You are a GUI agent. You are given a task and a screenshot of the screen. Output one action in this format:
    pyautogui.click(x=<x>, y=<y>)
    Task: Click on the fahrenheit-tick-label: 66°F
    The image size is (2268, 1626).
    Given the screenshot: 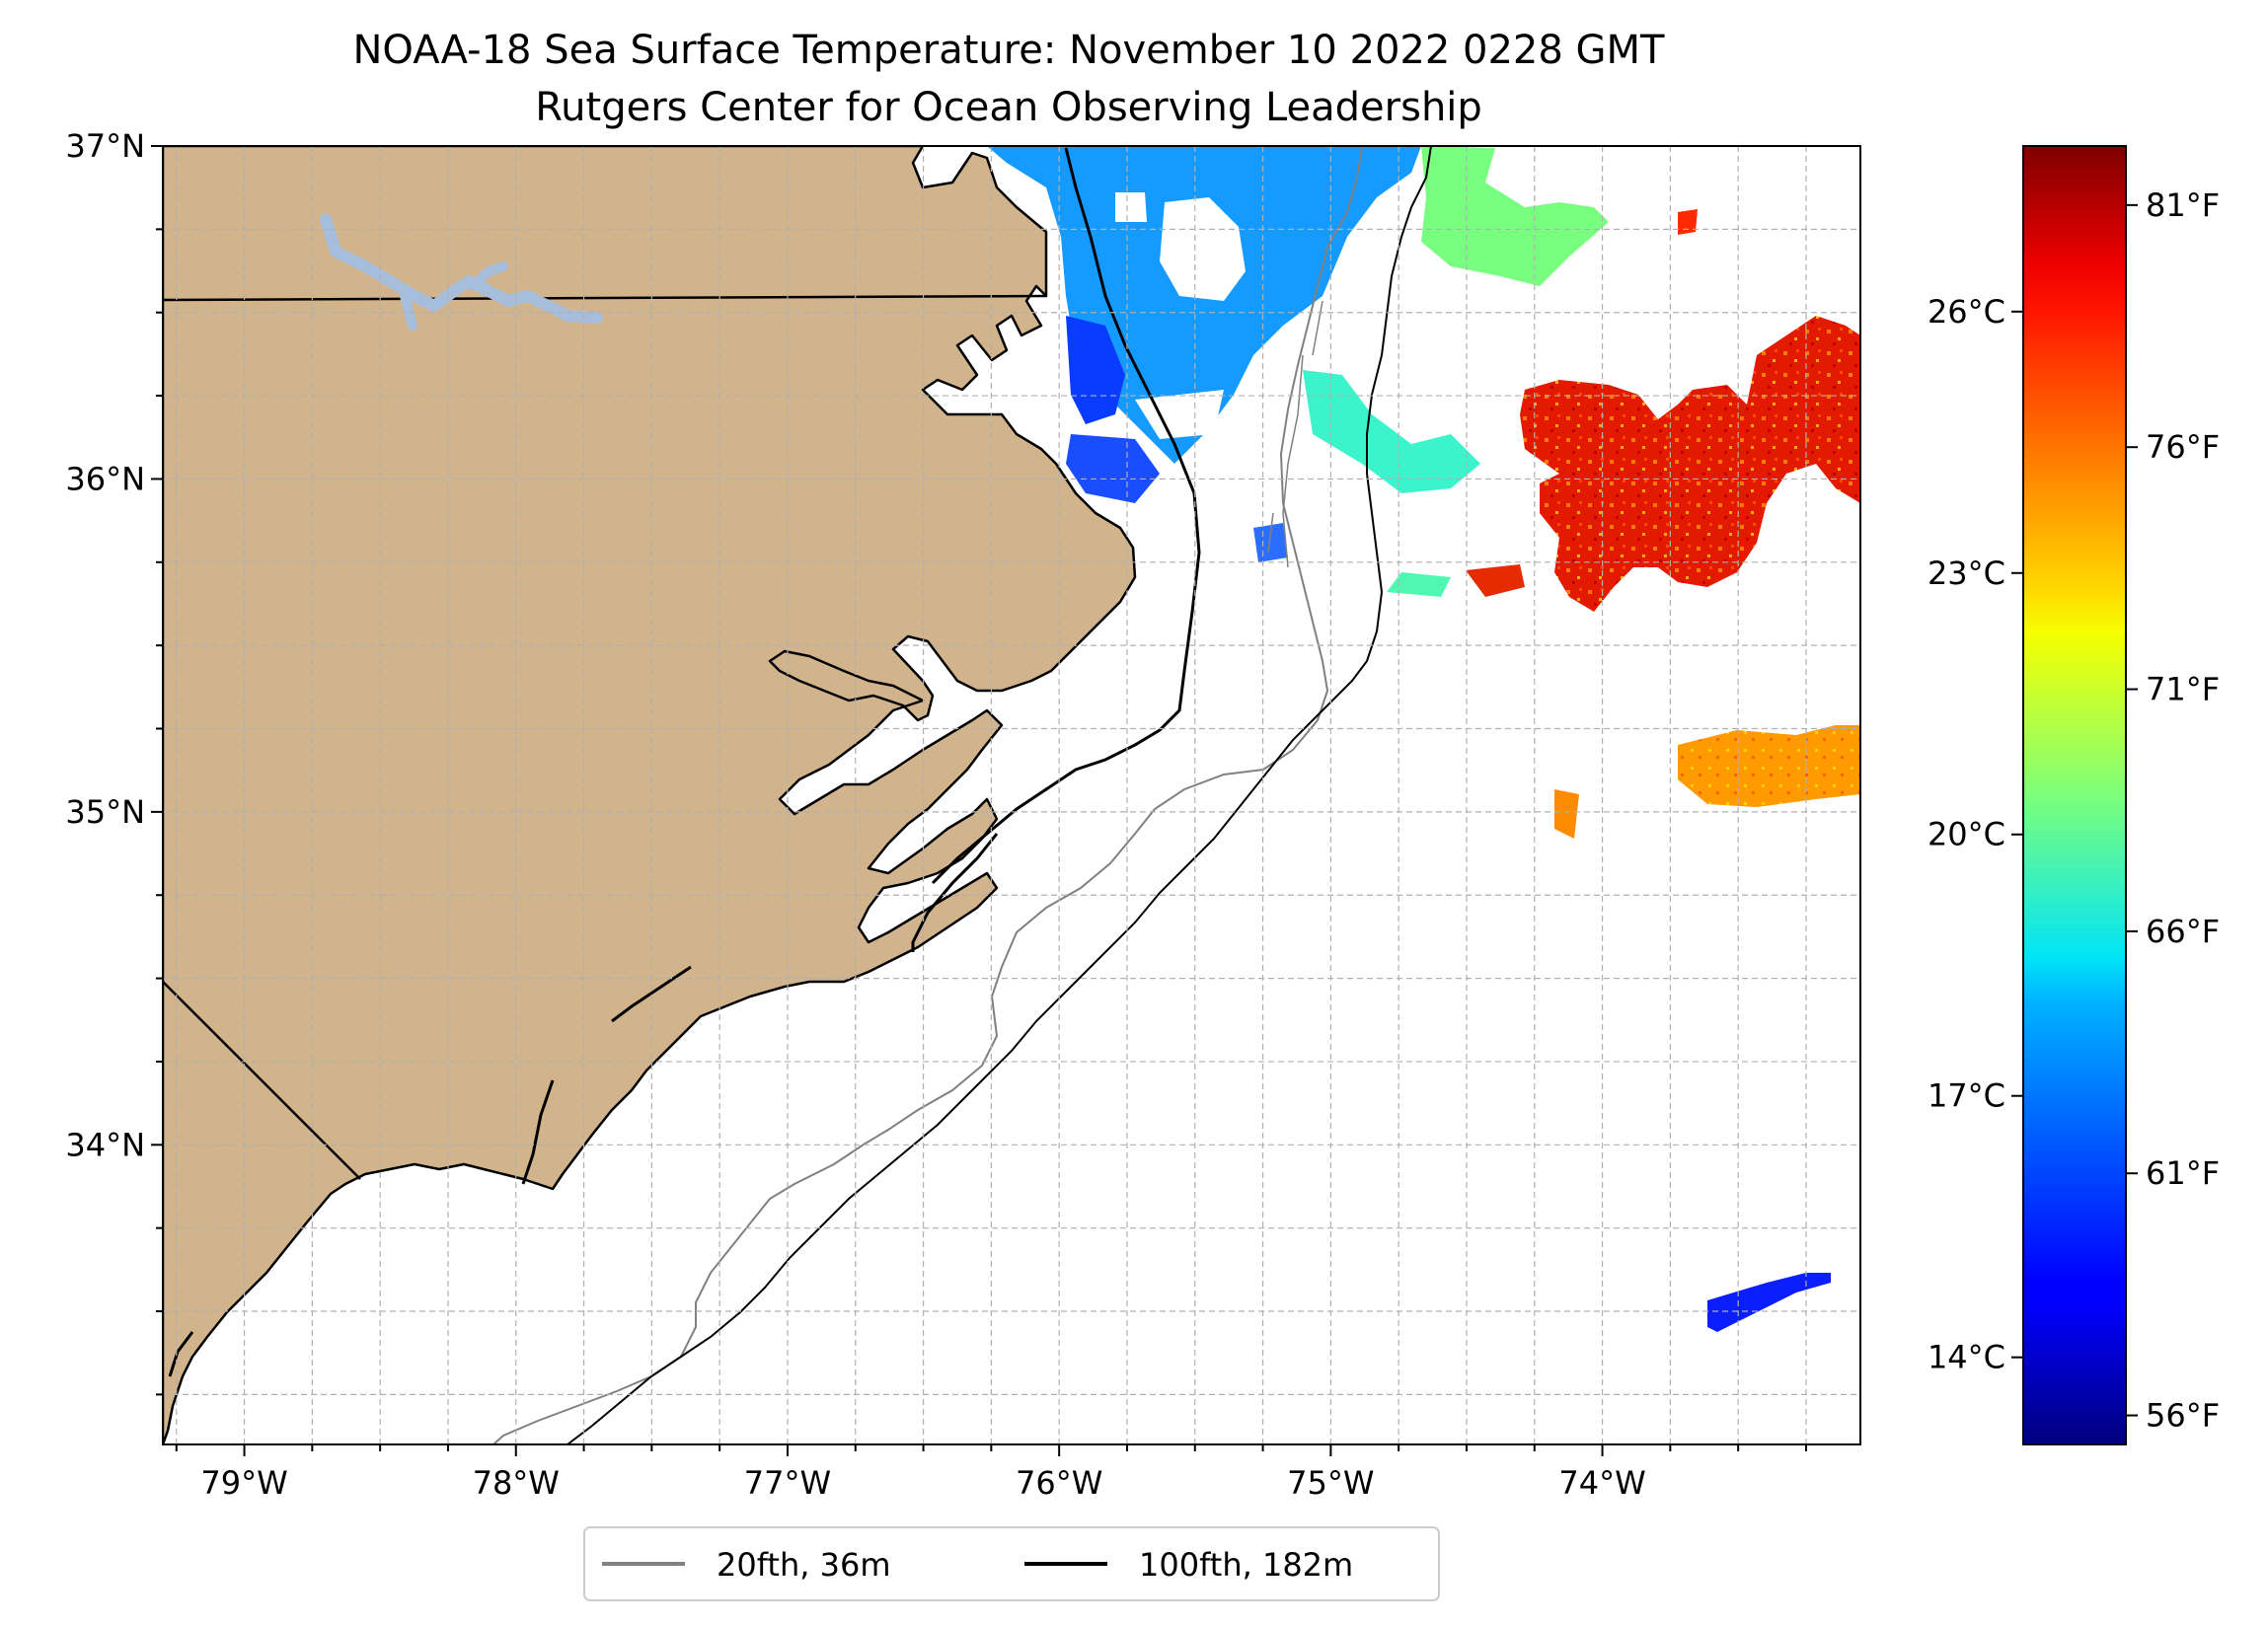 What is the action you would take?
    pyautogui.click(x=2183, y=931)
    